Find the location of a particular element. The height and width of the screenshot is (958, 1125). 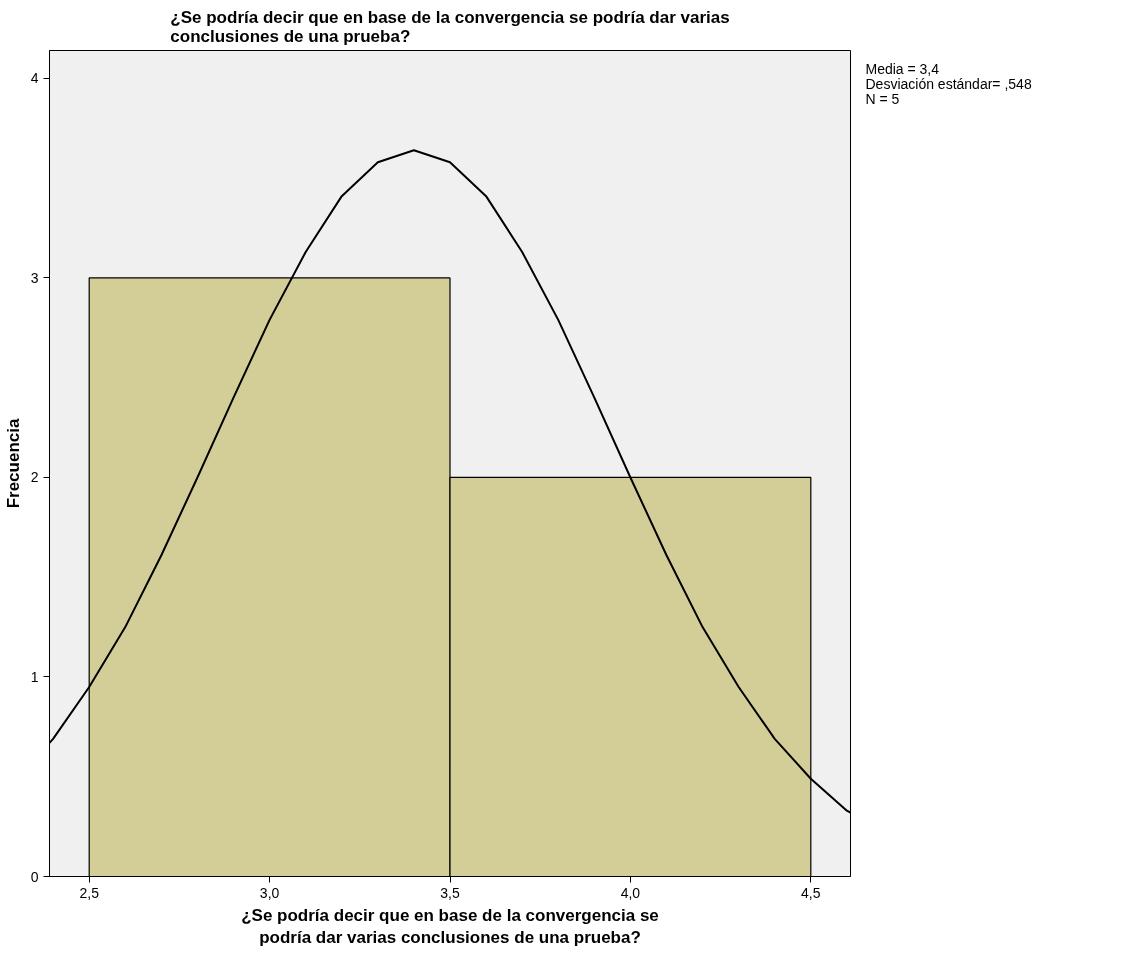

x-tick-label: 4,5 is located at coordinates (811, 892).